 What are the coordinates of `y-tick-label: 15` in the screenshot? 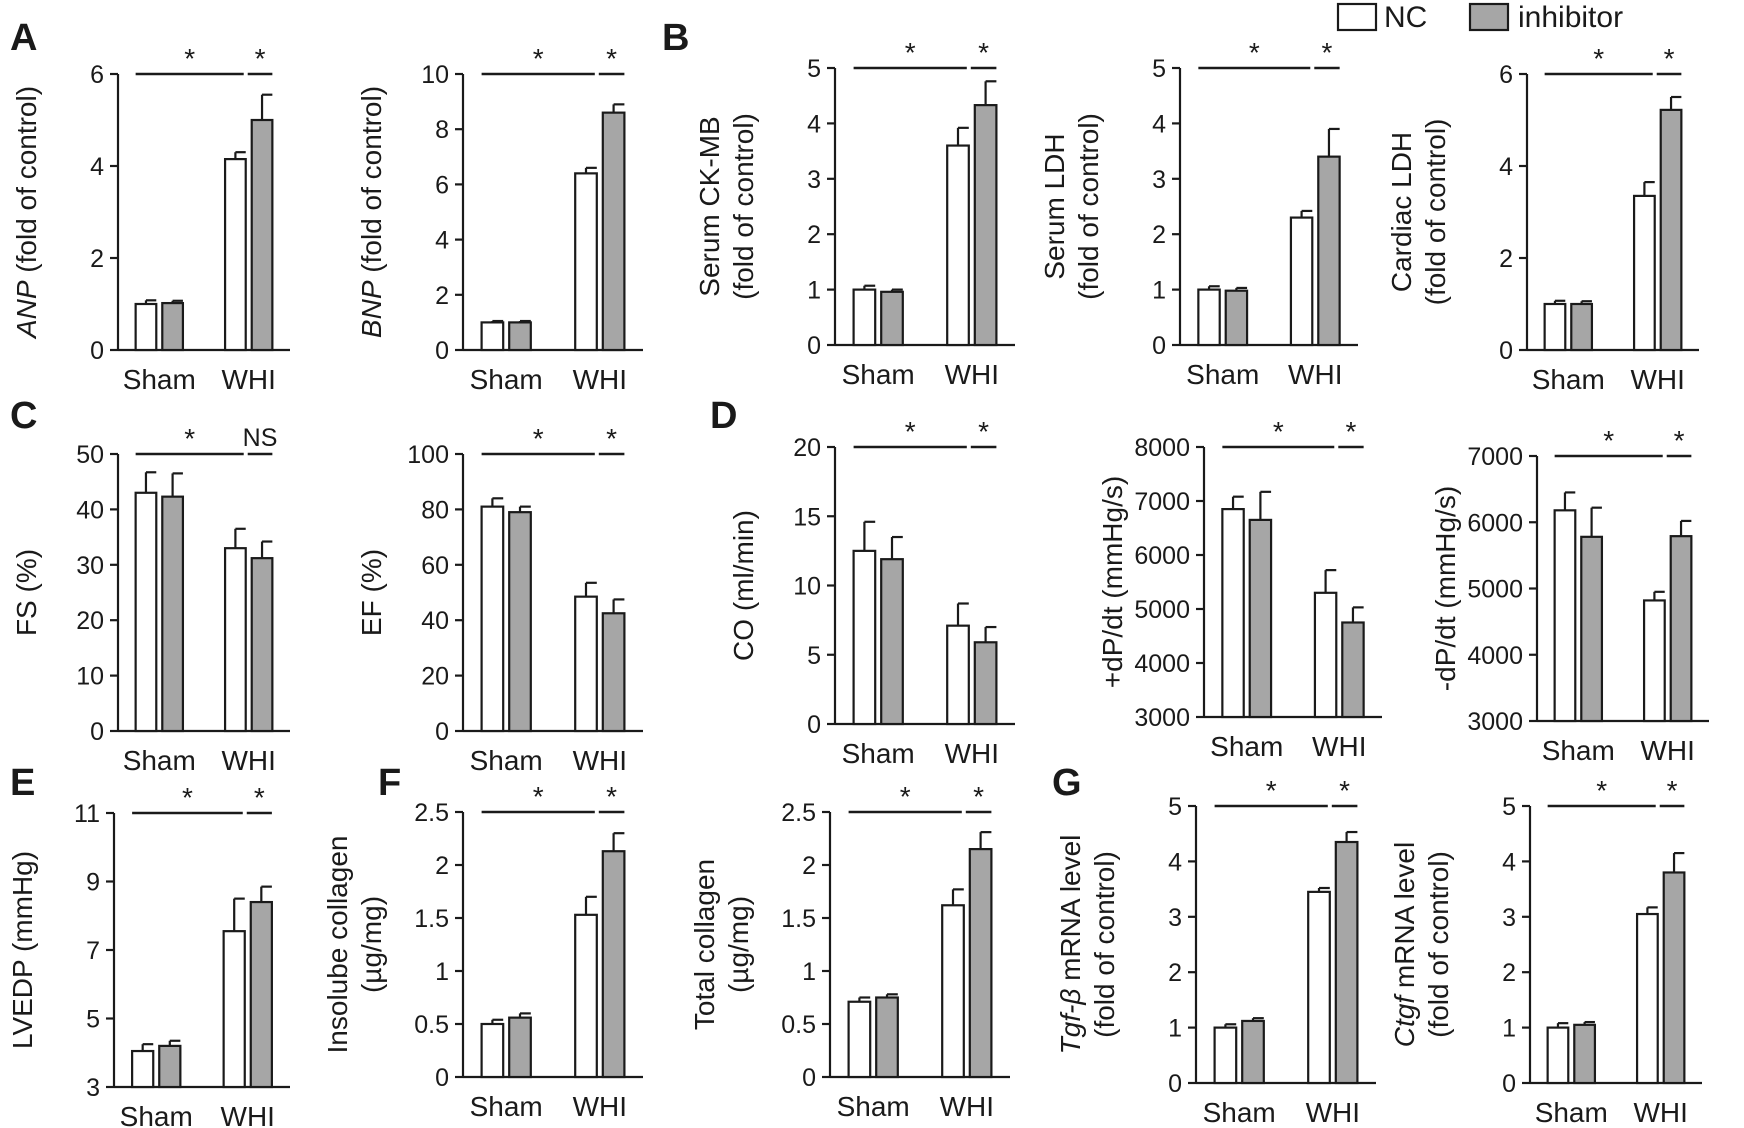 It's located at (807, 517).